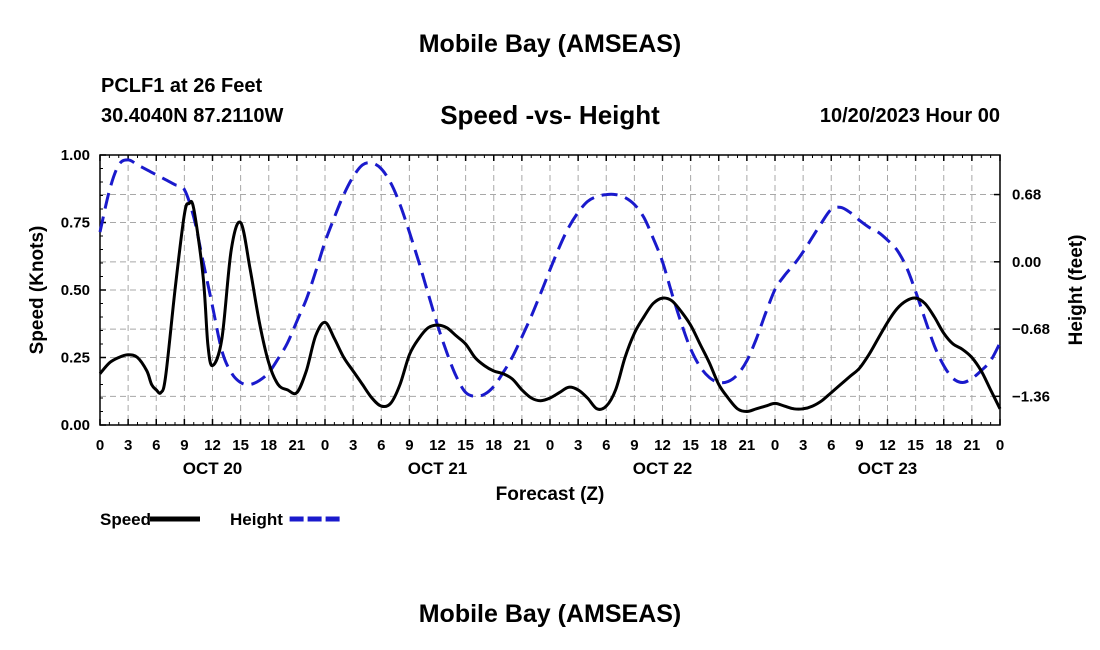 The width and height of the screenshot is (1100, 650). I want to click on day-label: OCT 22, so click(663, 468).